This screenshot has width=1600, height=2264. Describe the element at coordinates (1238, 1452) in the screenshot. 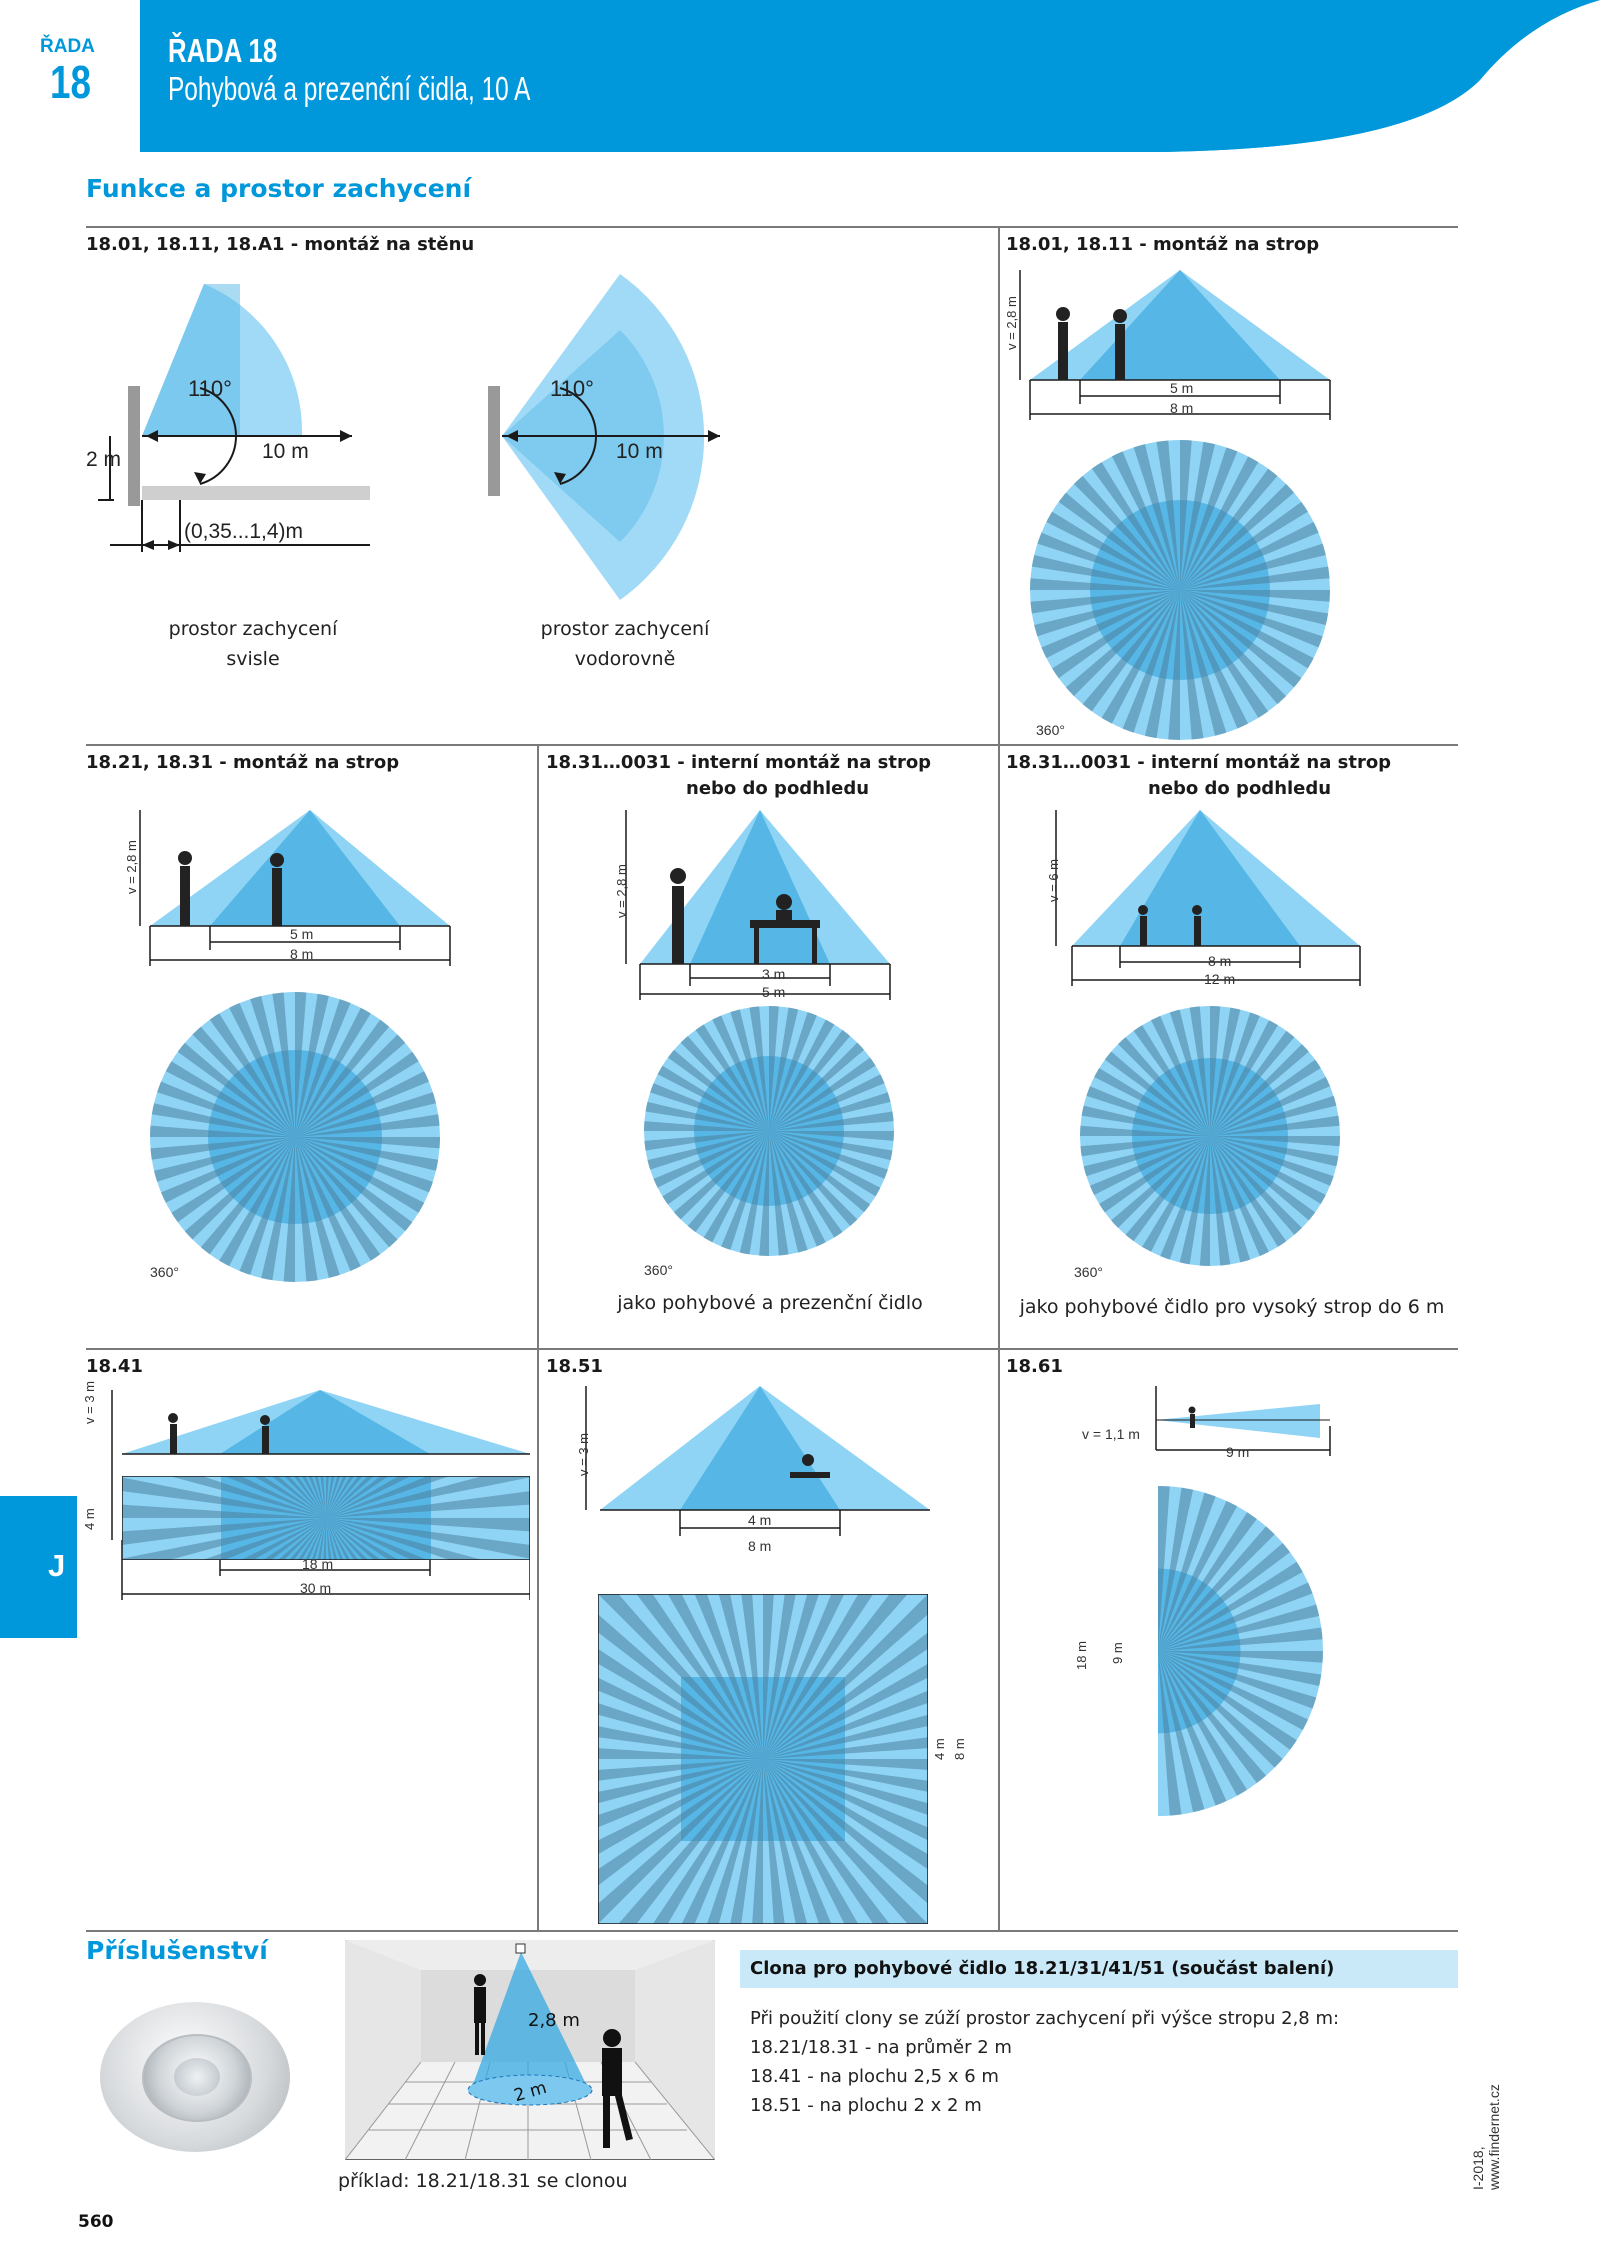

I see `c1861-range: 9 m` at that location.